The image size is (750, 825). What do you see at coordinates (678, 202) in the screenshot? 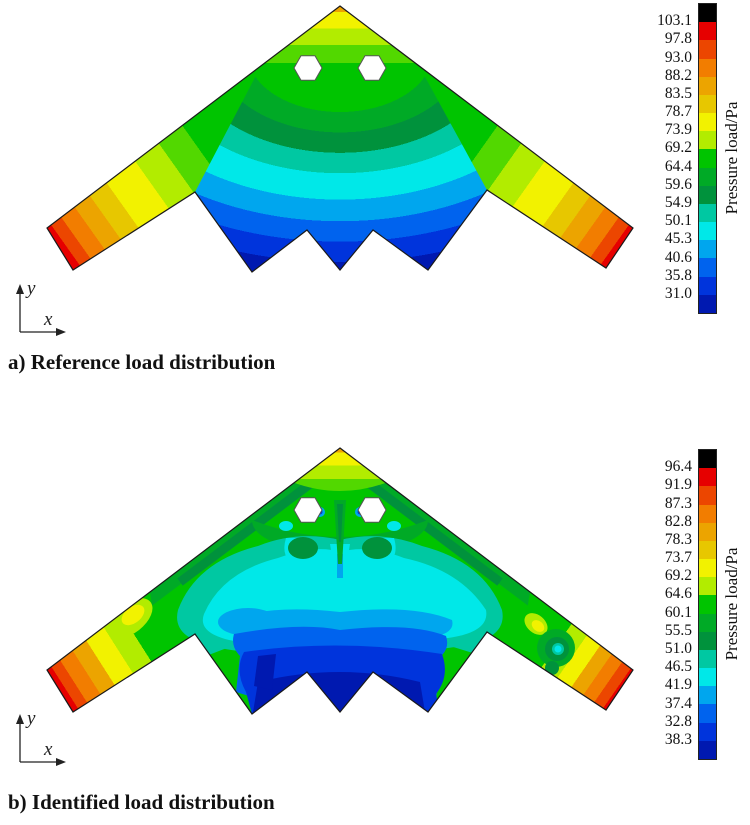
I see `colorbar-tick-label: 54.9` at bounding box center [678, 202].